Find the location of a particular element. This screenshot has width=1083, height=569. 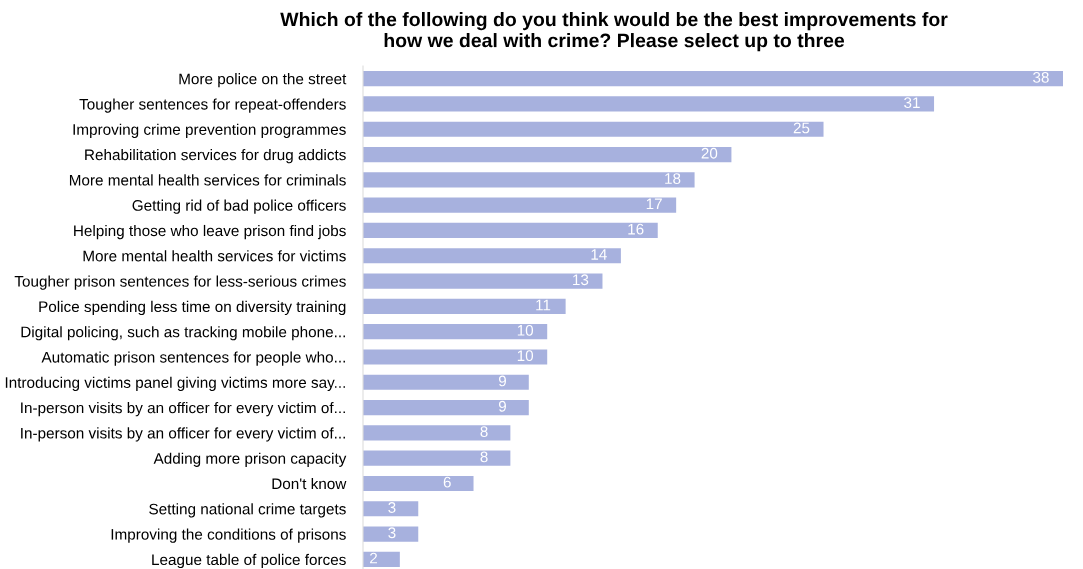

data-label: 13 is located at coordinates (581, 280).